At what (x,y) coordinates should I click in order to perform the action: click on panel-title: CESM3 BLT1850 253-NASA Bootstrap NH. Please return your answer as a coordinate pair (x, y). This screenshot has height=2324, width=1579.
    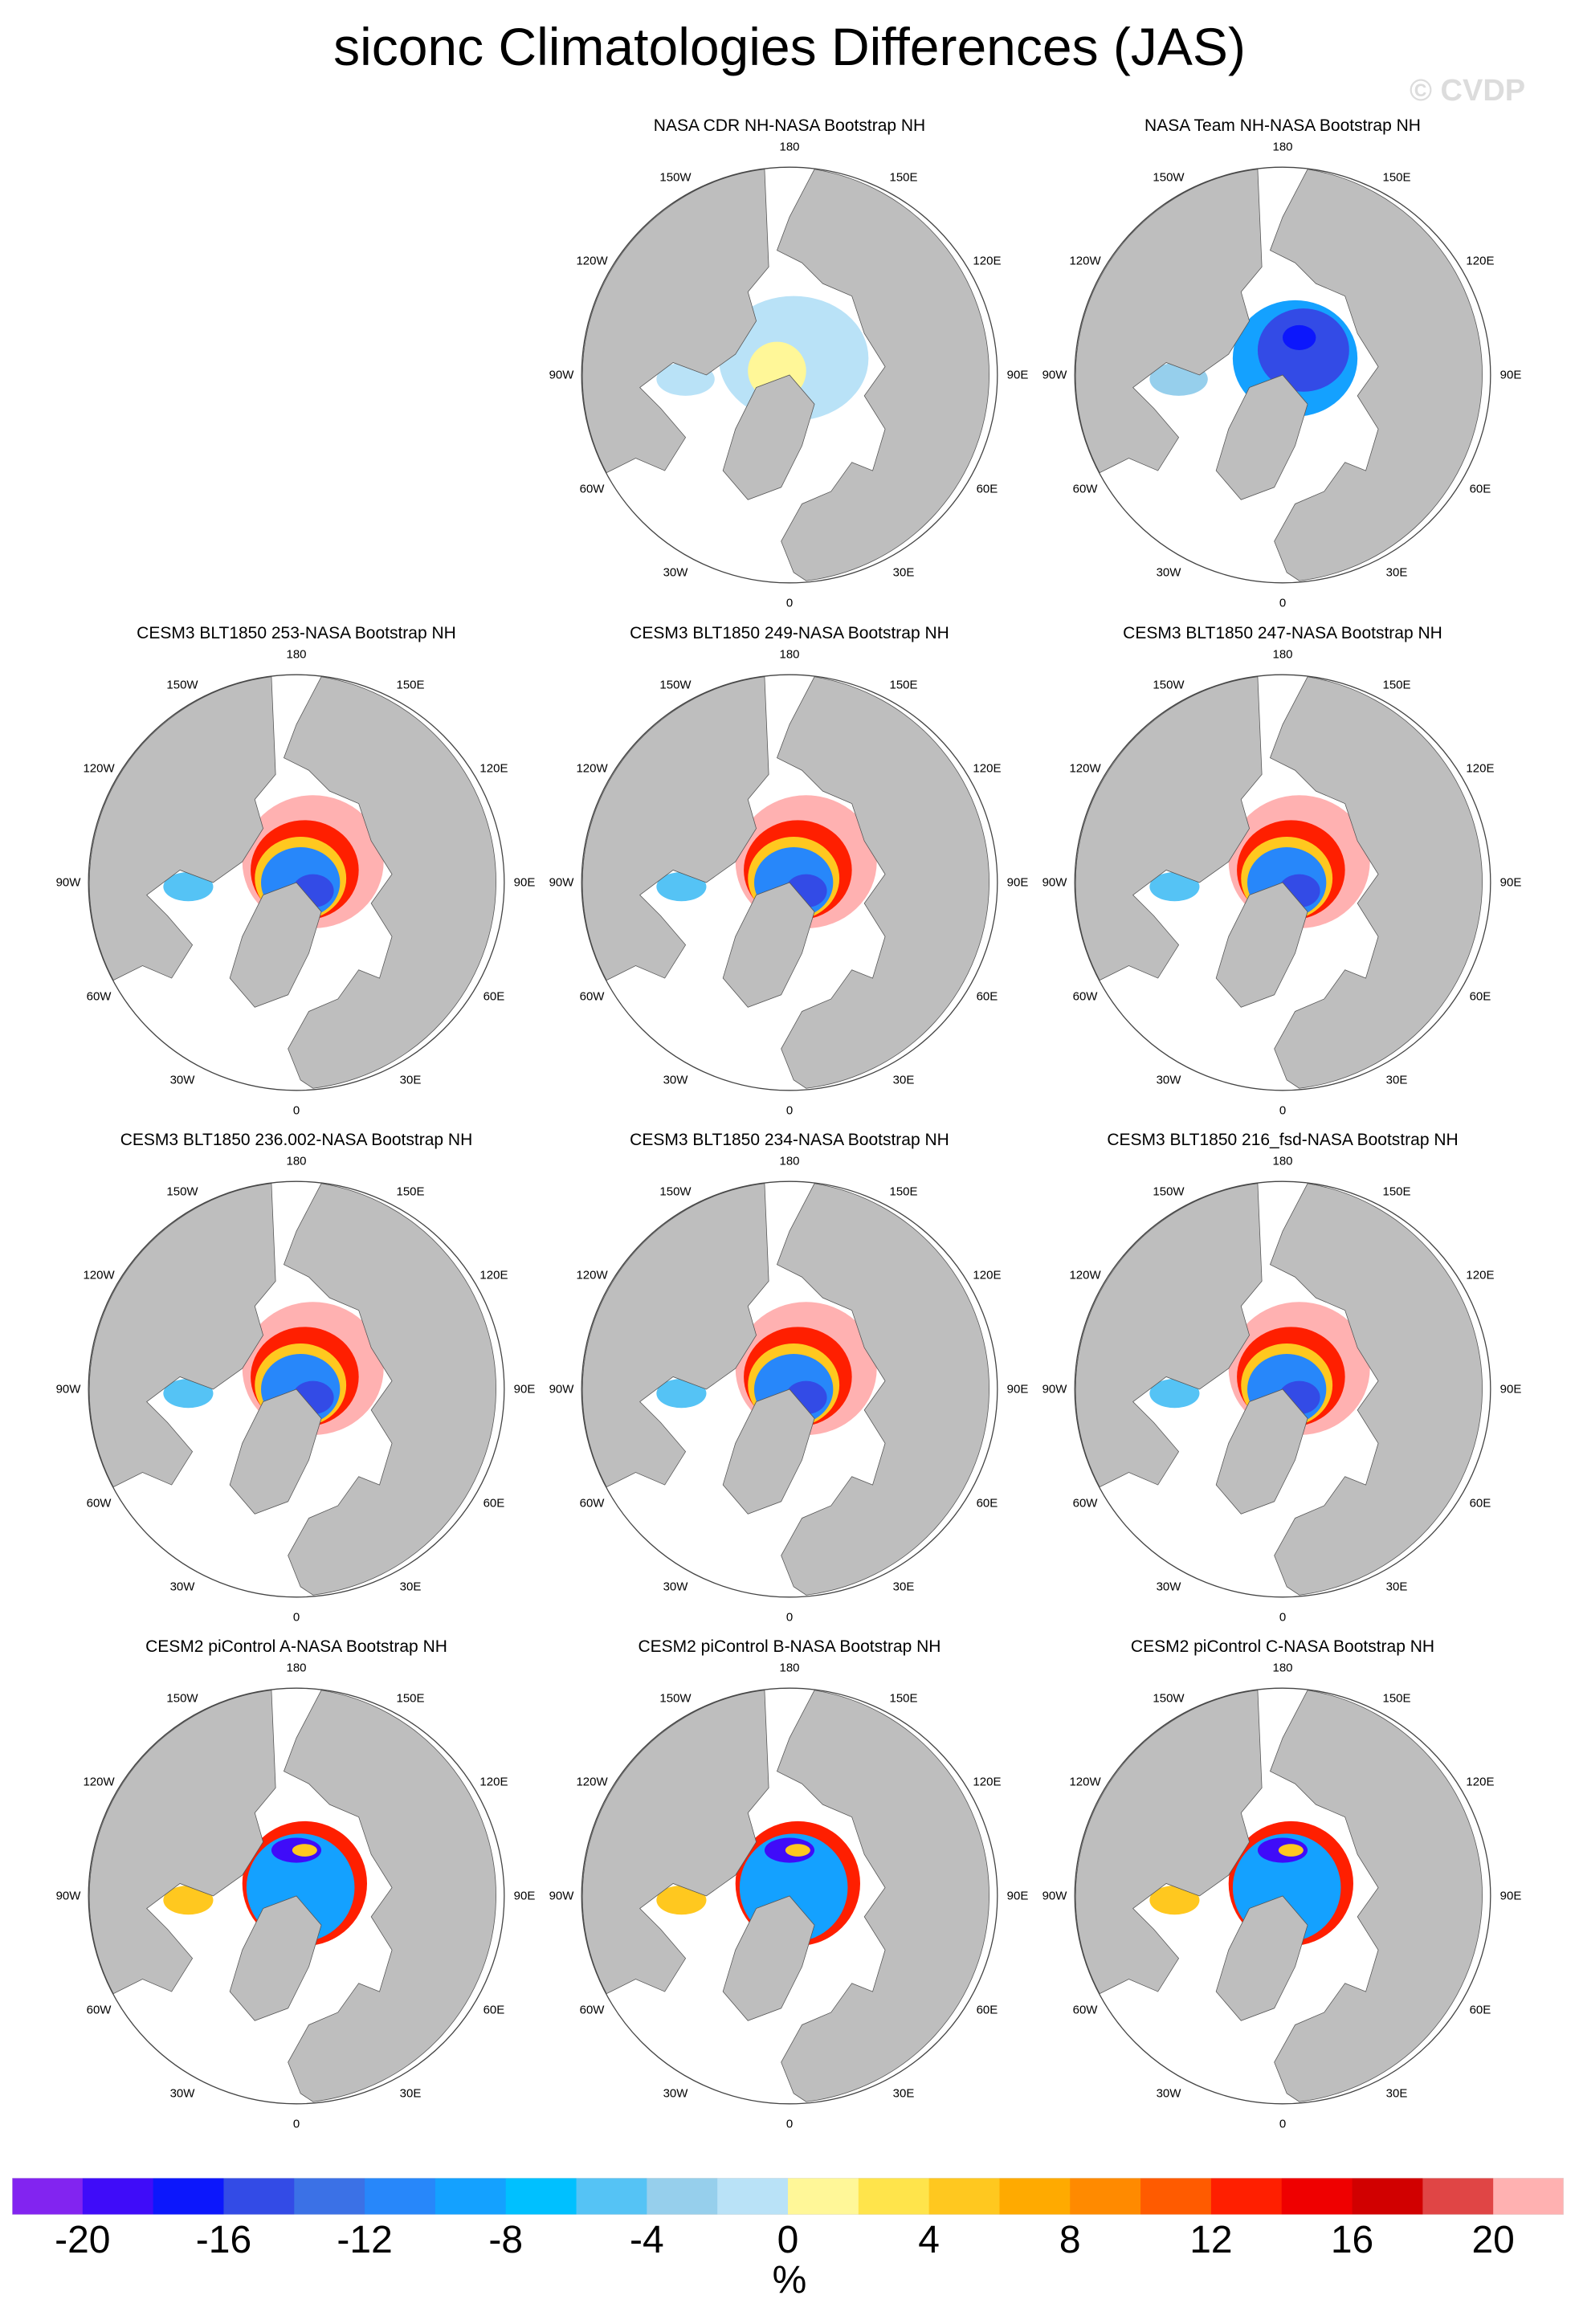
    Looking at the image, I should click on (296, 633).